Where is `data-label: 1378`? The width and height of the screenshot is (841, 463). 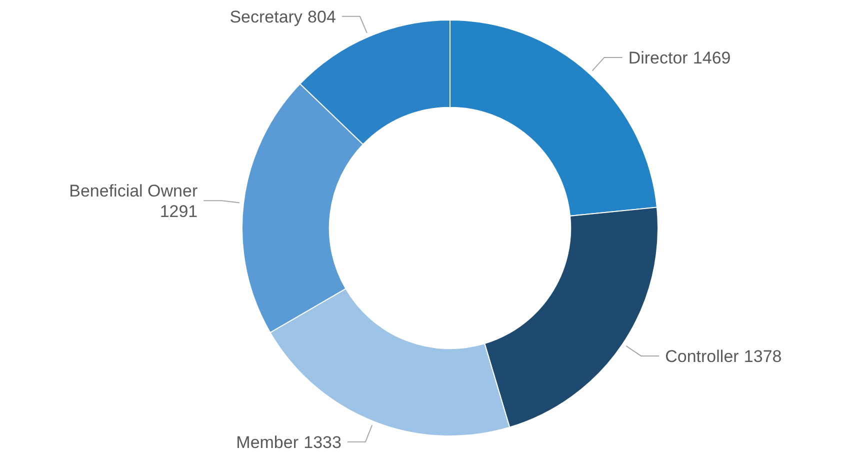 data-label: 1378 is located at coordinates (763, 356).